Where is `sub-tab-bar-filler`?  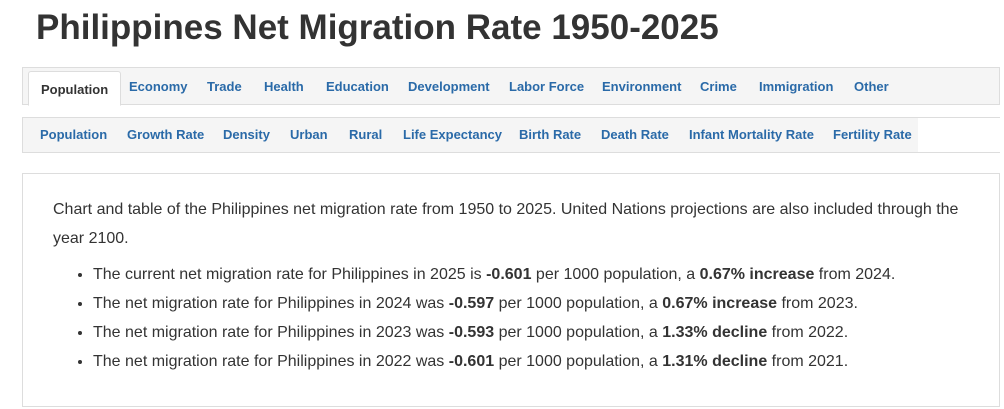 sub-tab-bar-filler is located at coordinates (959, 135).